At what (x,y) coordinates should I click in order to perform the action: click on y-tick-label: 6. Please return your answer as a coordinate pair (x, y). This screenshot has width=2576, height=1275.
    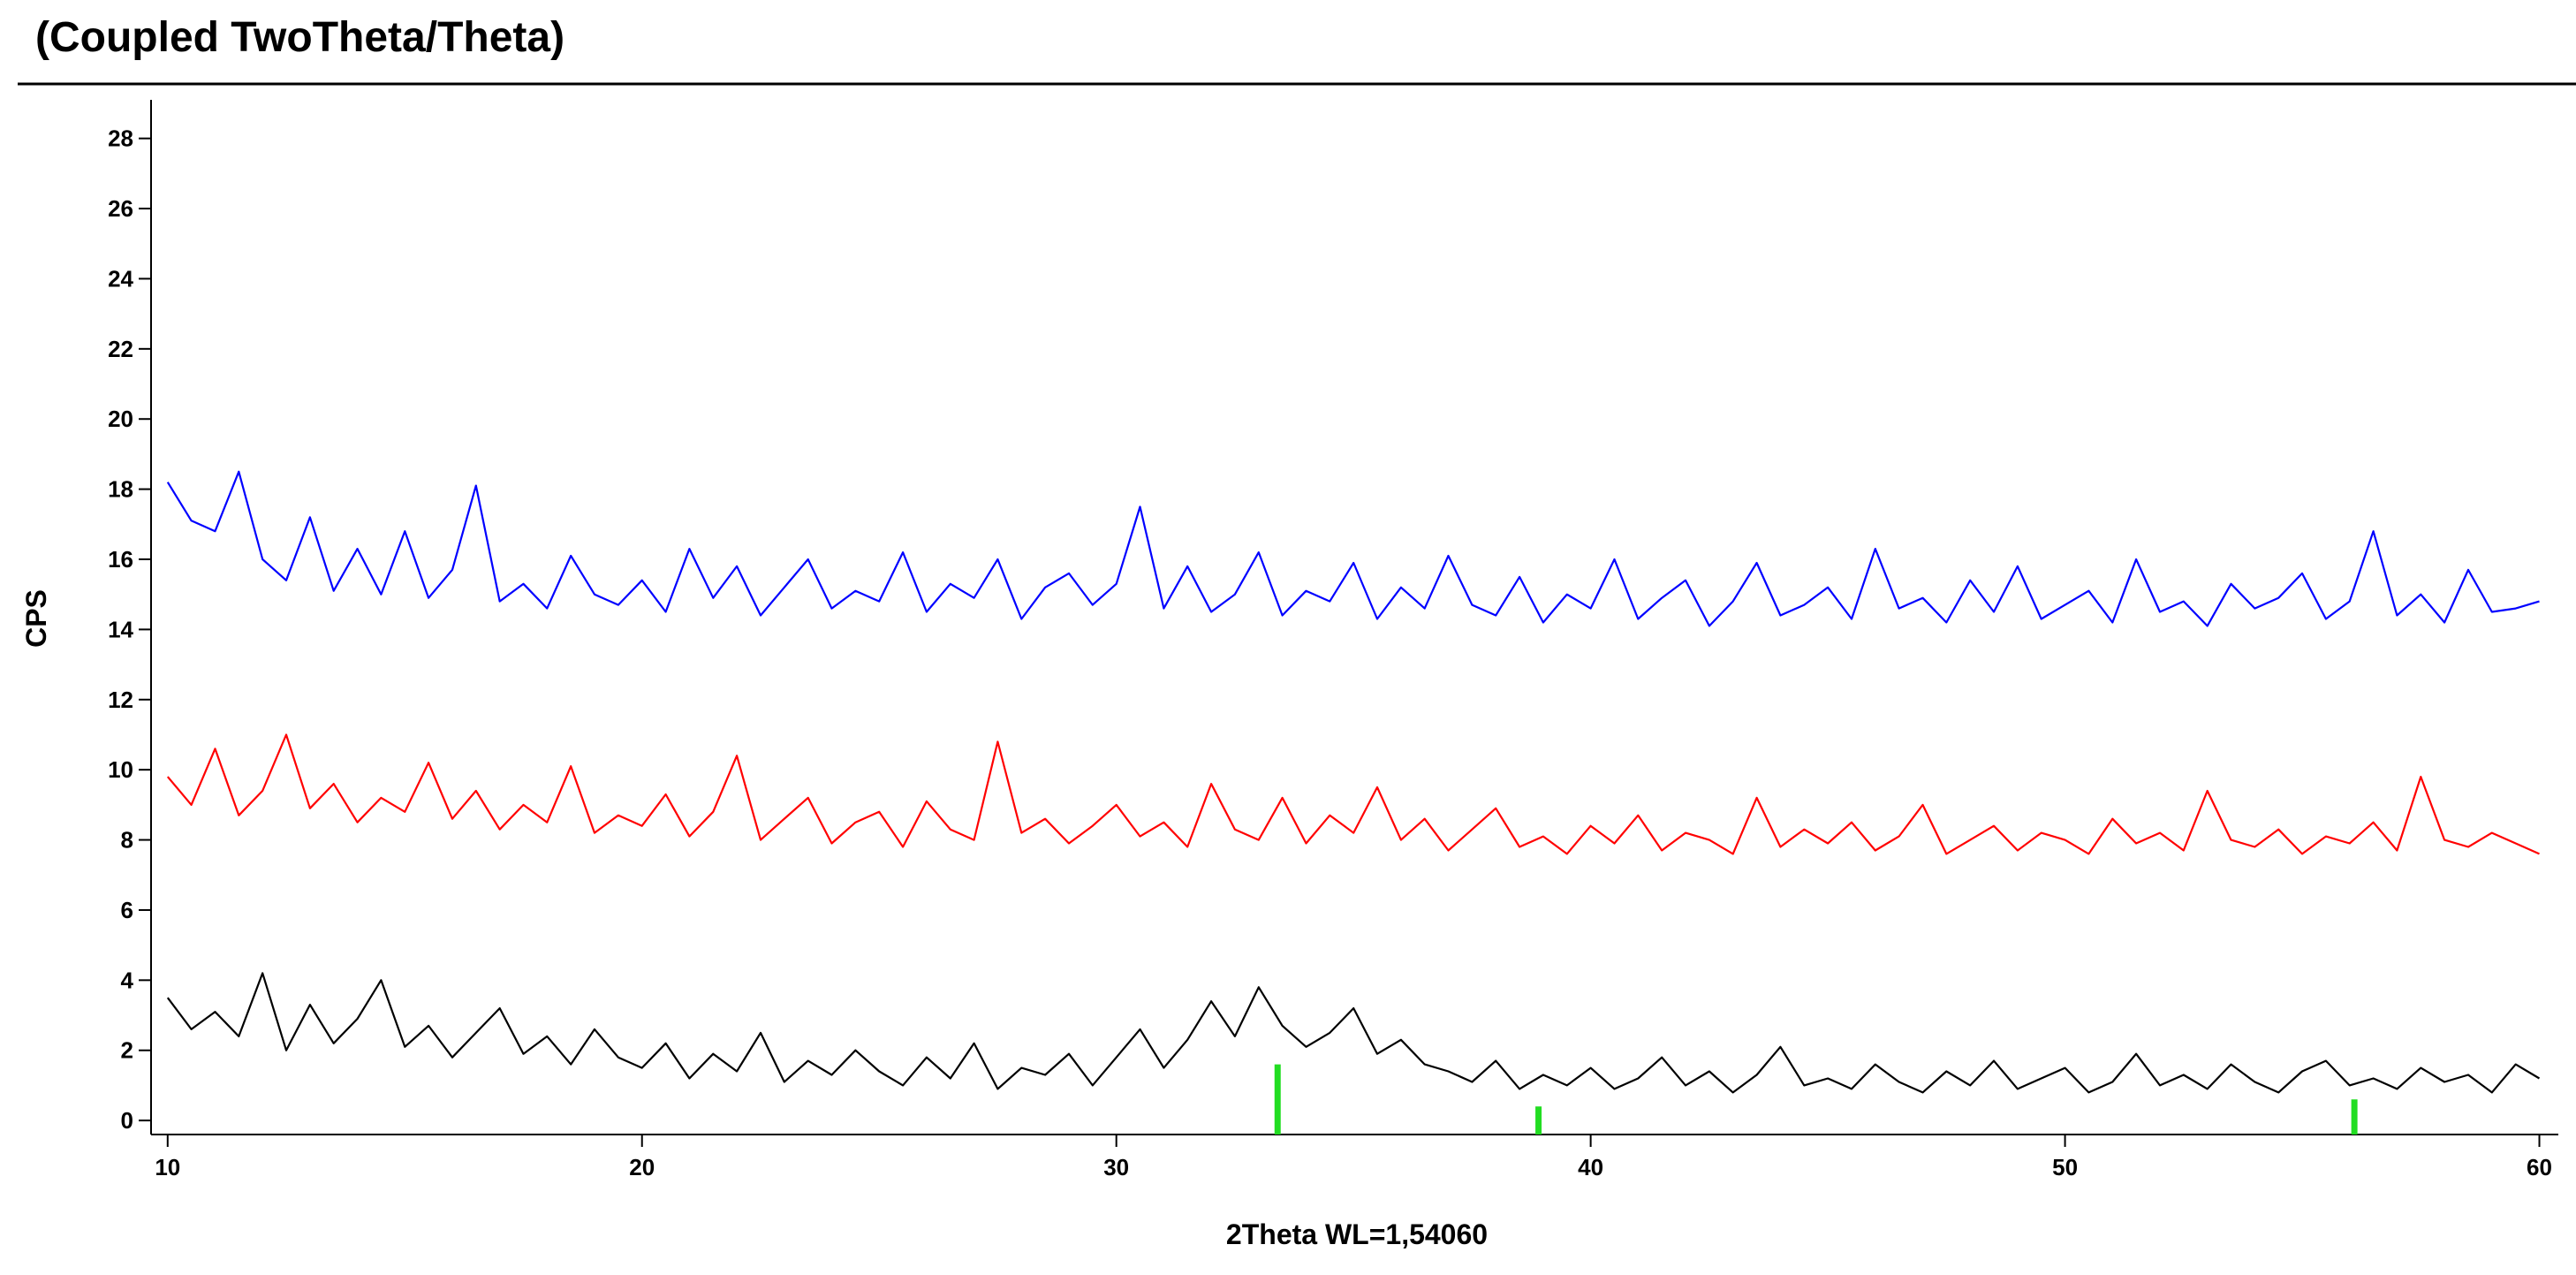
    Looking at the image, I should click on (127, 910).